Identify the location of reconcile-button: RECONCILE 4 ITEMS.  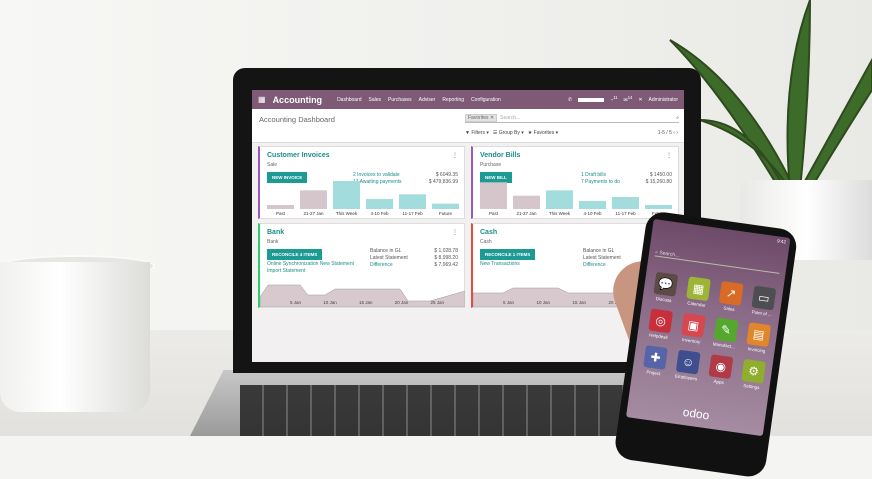
(295, 254).